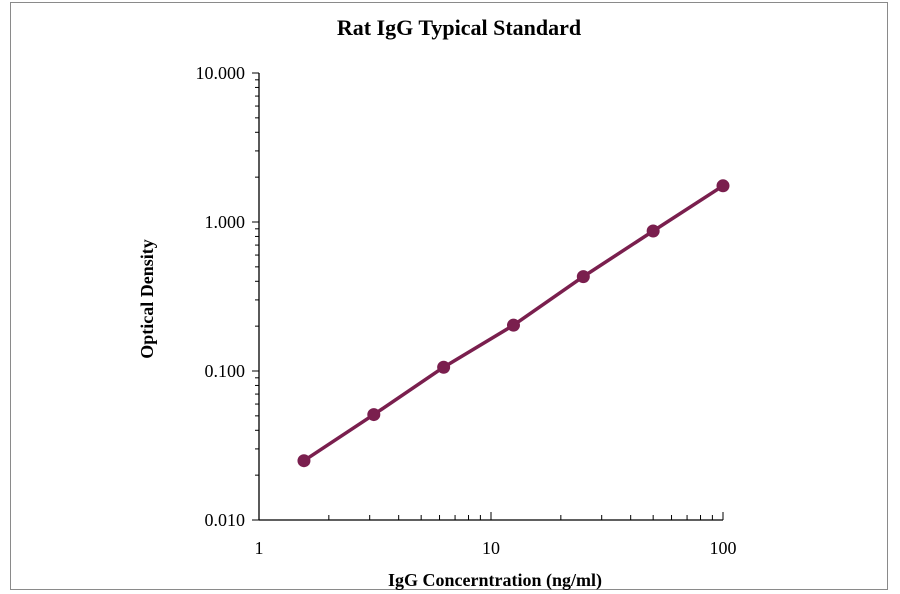 This screenshot has width=900, height=594. I want to click on y-axis-title: Optical Density, so click(147, 299).